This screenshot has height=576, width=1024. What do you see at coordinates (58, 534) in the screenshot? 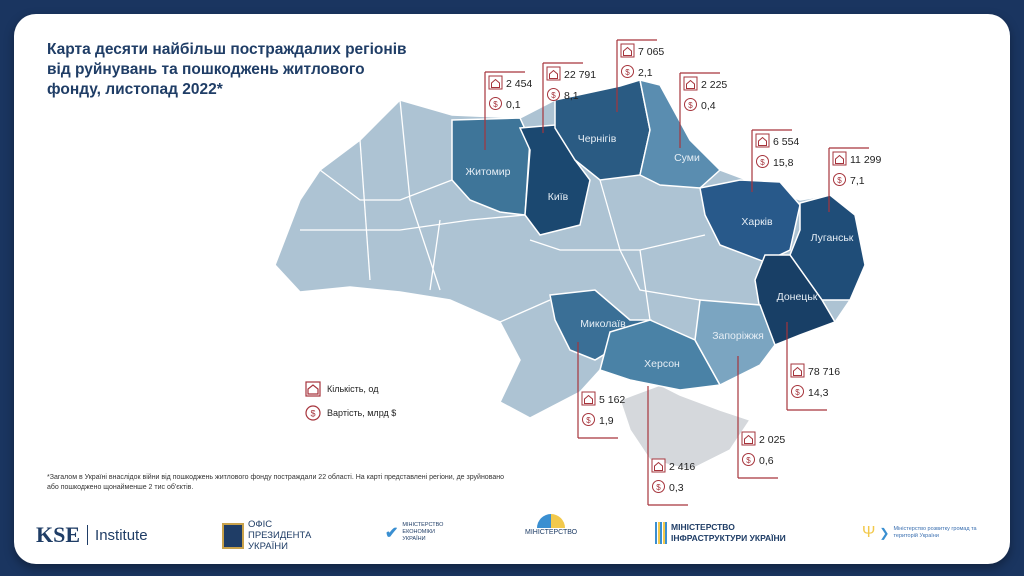
I see `kse-logo-text: KSE` at bounding box center [58, 534].